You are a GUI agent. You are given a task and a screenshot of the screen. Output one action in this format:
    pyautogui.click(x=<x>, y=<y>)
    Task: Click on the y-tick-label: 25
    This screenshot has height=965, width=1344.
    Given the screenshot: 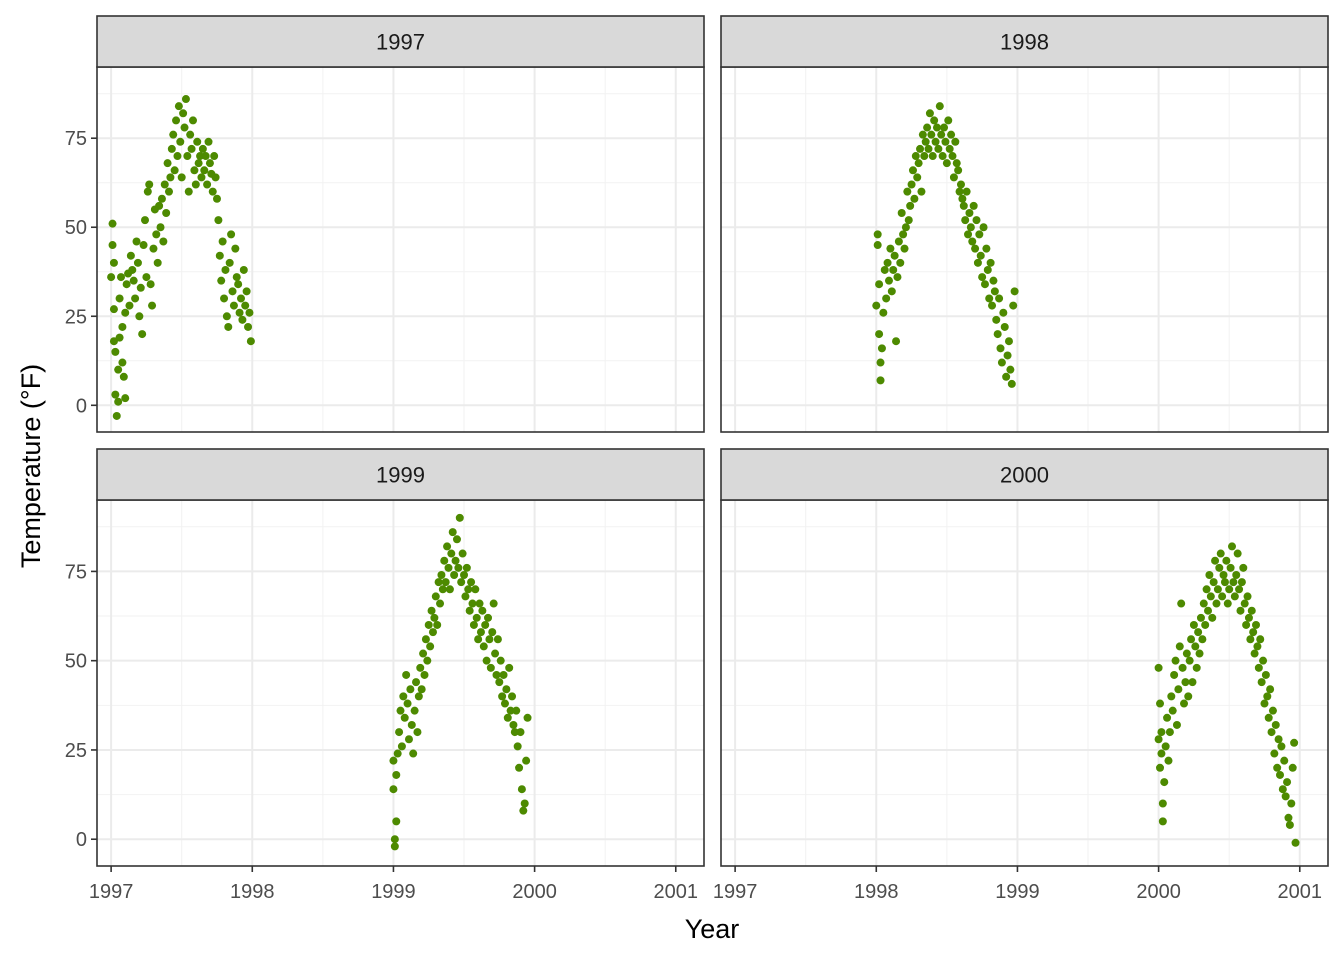 What is the action you would take?
    pyautogui.click(x=76, y=317)
    